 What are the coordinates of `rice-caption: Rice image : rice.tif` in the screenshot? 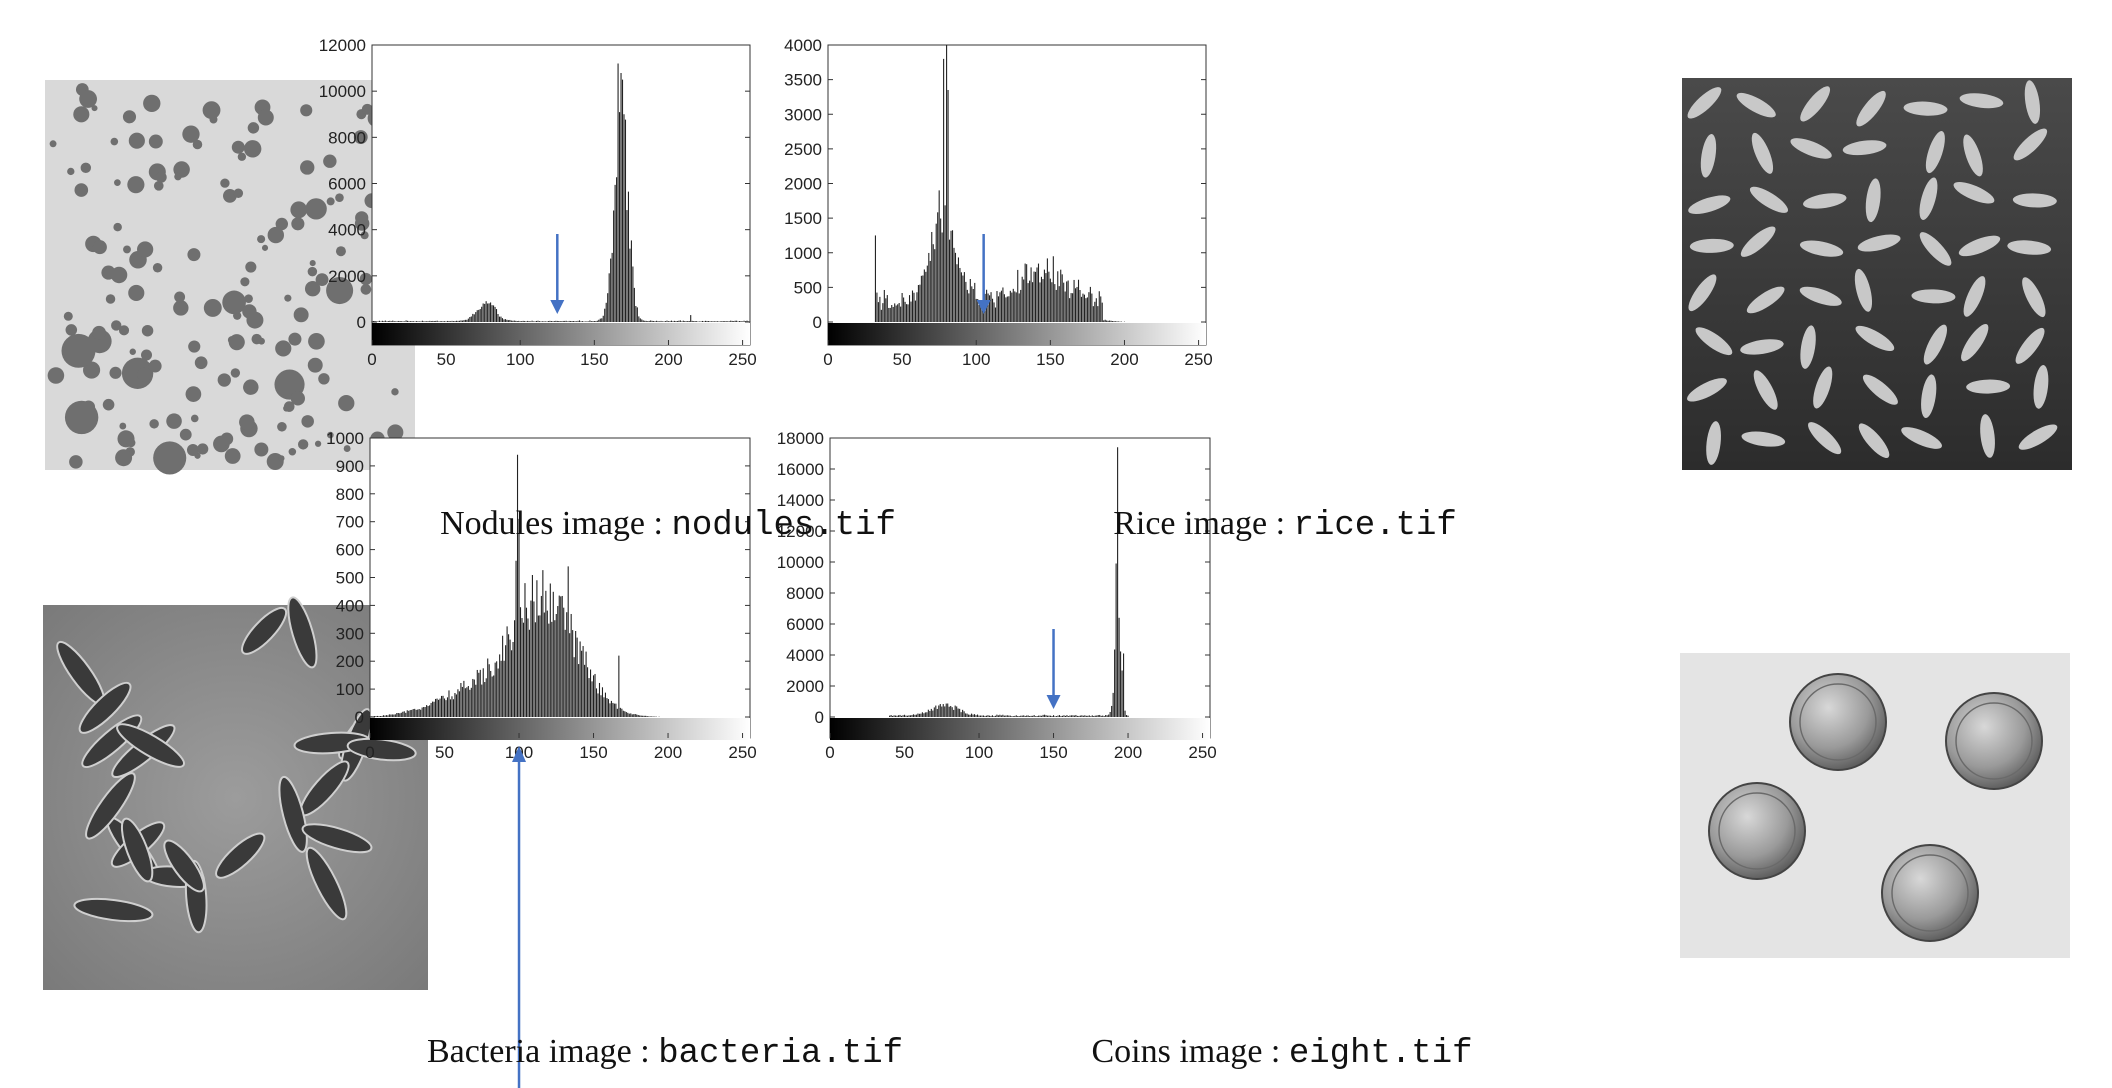 It's located at (1285, 525).